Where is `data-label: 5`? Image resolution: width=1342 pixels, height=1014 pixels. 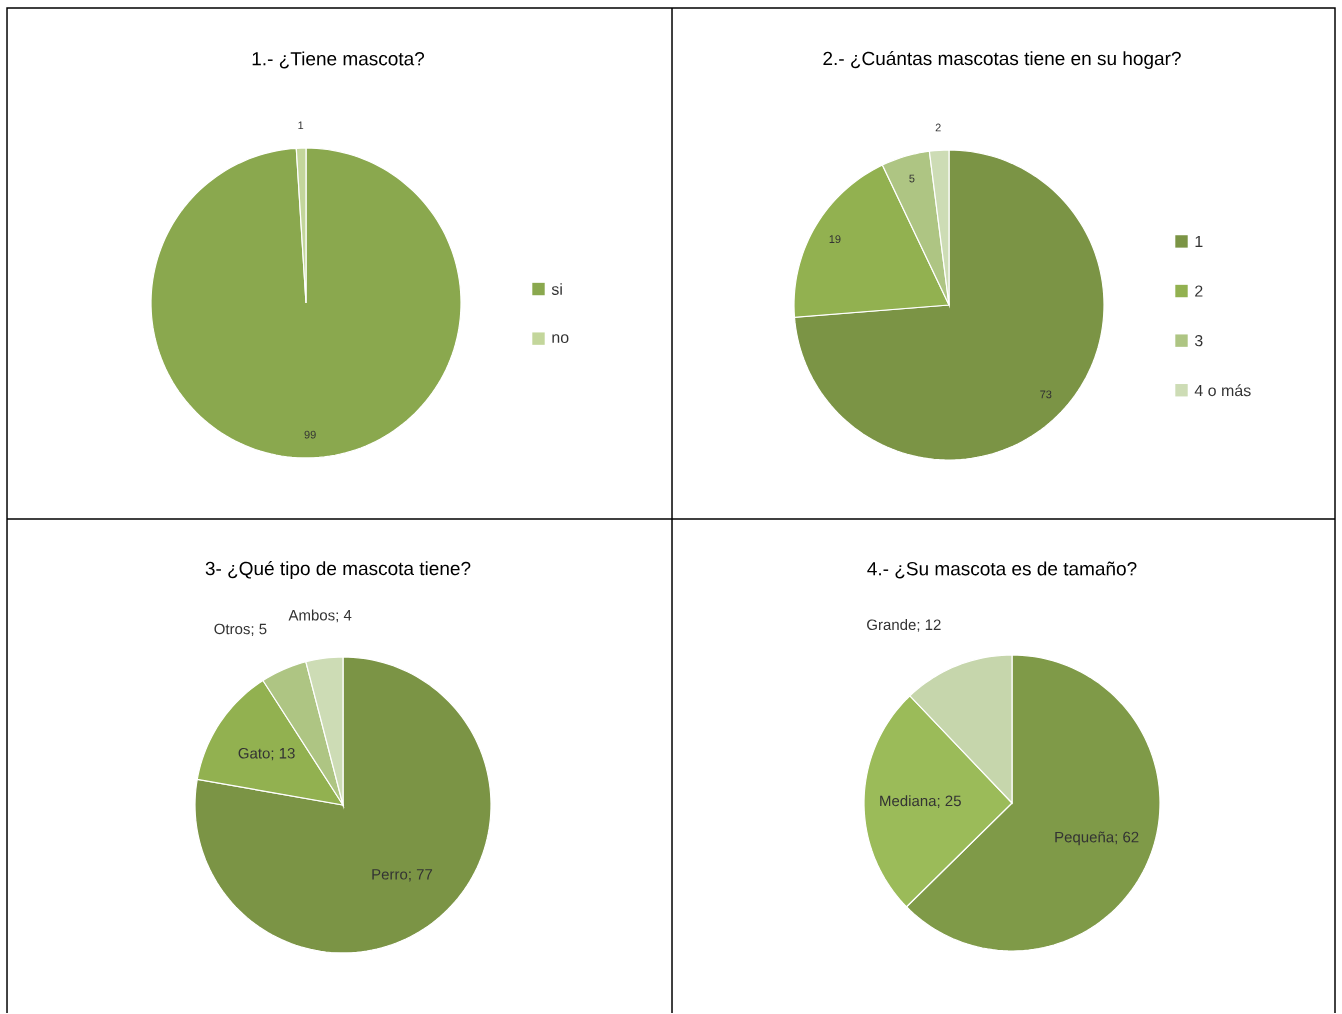
data-label: 5 is located at coordinates (912, 178).